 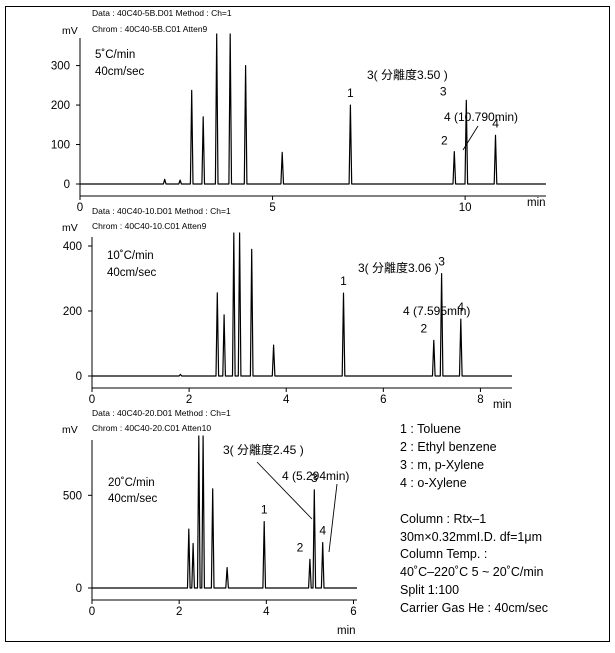 I want to click on panel3-header-line2: Chrom : 40C40-20.C01 Atten10, so click(x=151, y=428).